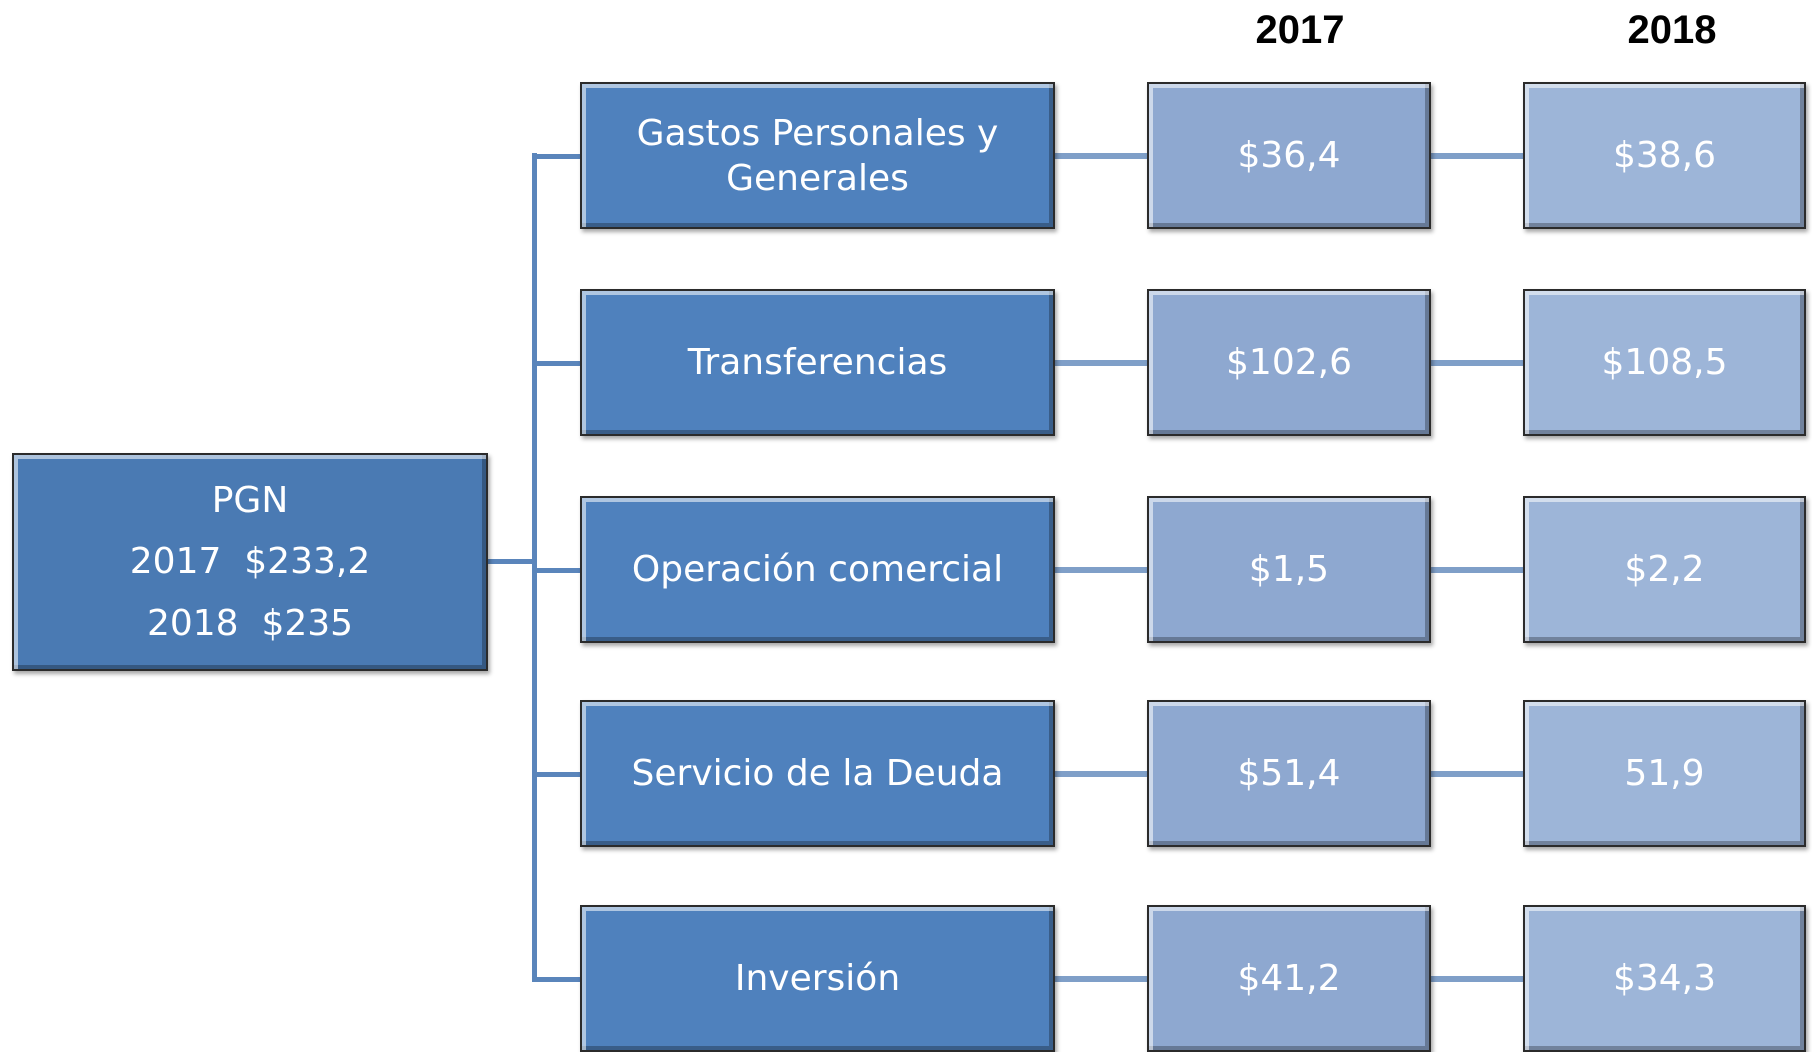 This screenshot has width=1812, height=1052. I want to click on category-node: Gastos Personales y Generales, so click(817, 155).